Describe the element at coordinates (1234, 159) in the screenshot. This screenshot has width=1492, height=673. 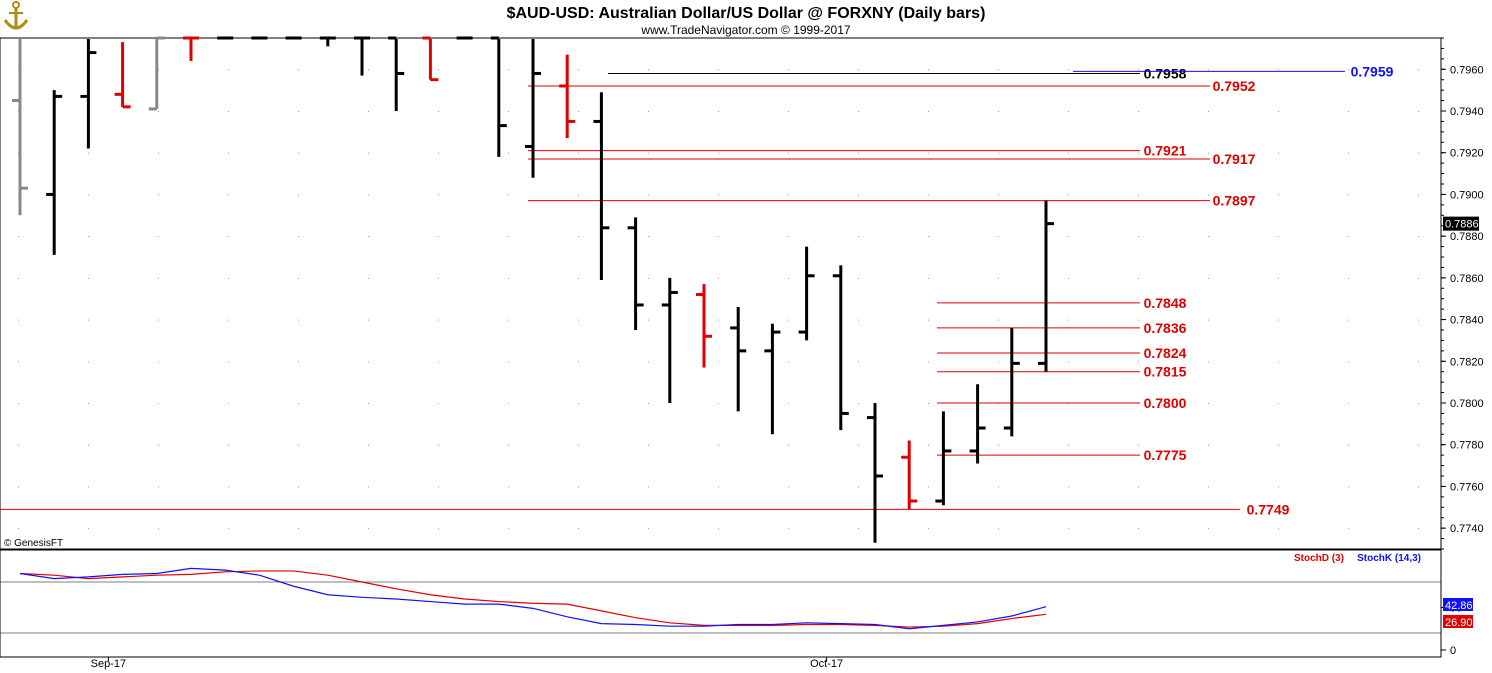
I see `level-label: 0.7917` at that location.